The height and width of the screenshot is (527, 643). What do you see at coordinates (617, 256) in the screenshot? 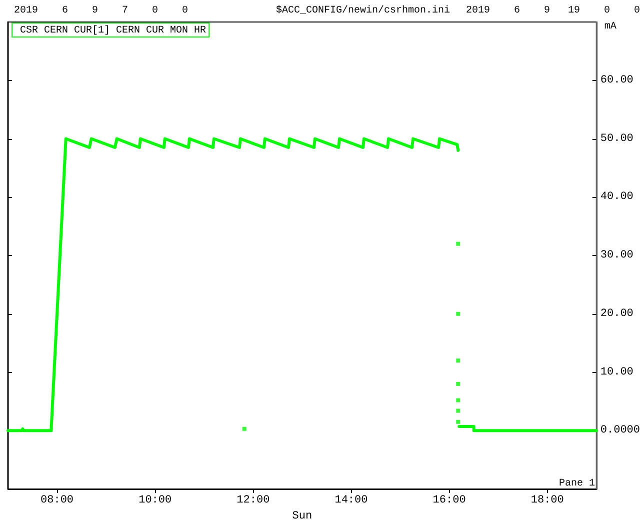
I see `y-tick-label: 30.00` at bounding box center [617, 256].